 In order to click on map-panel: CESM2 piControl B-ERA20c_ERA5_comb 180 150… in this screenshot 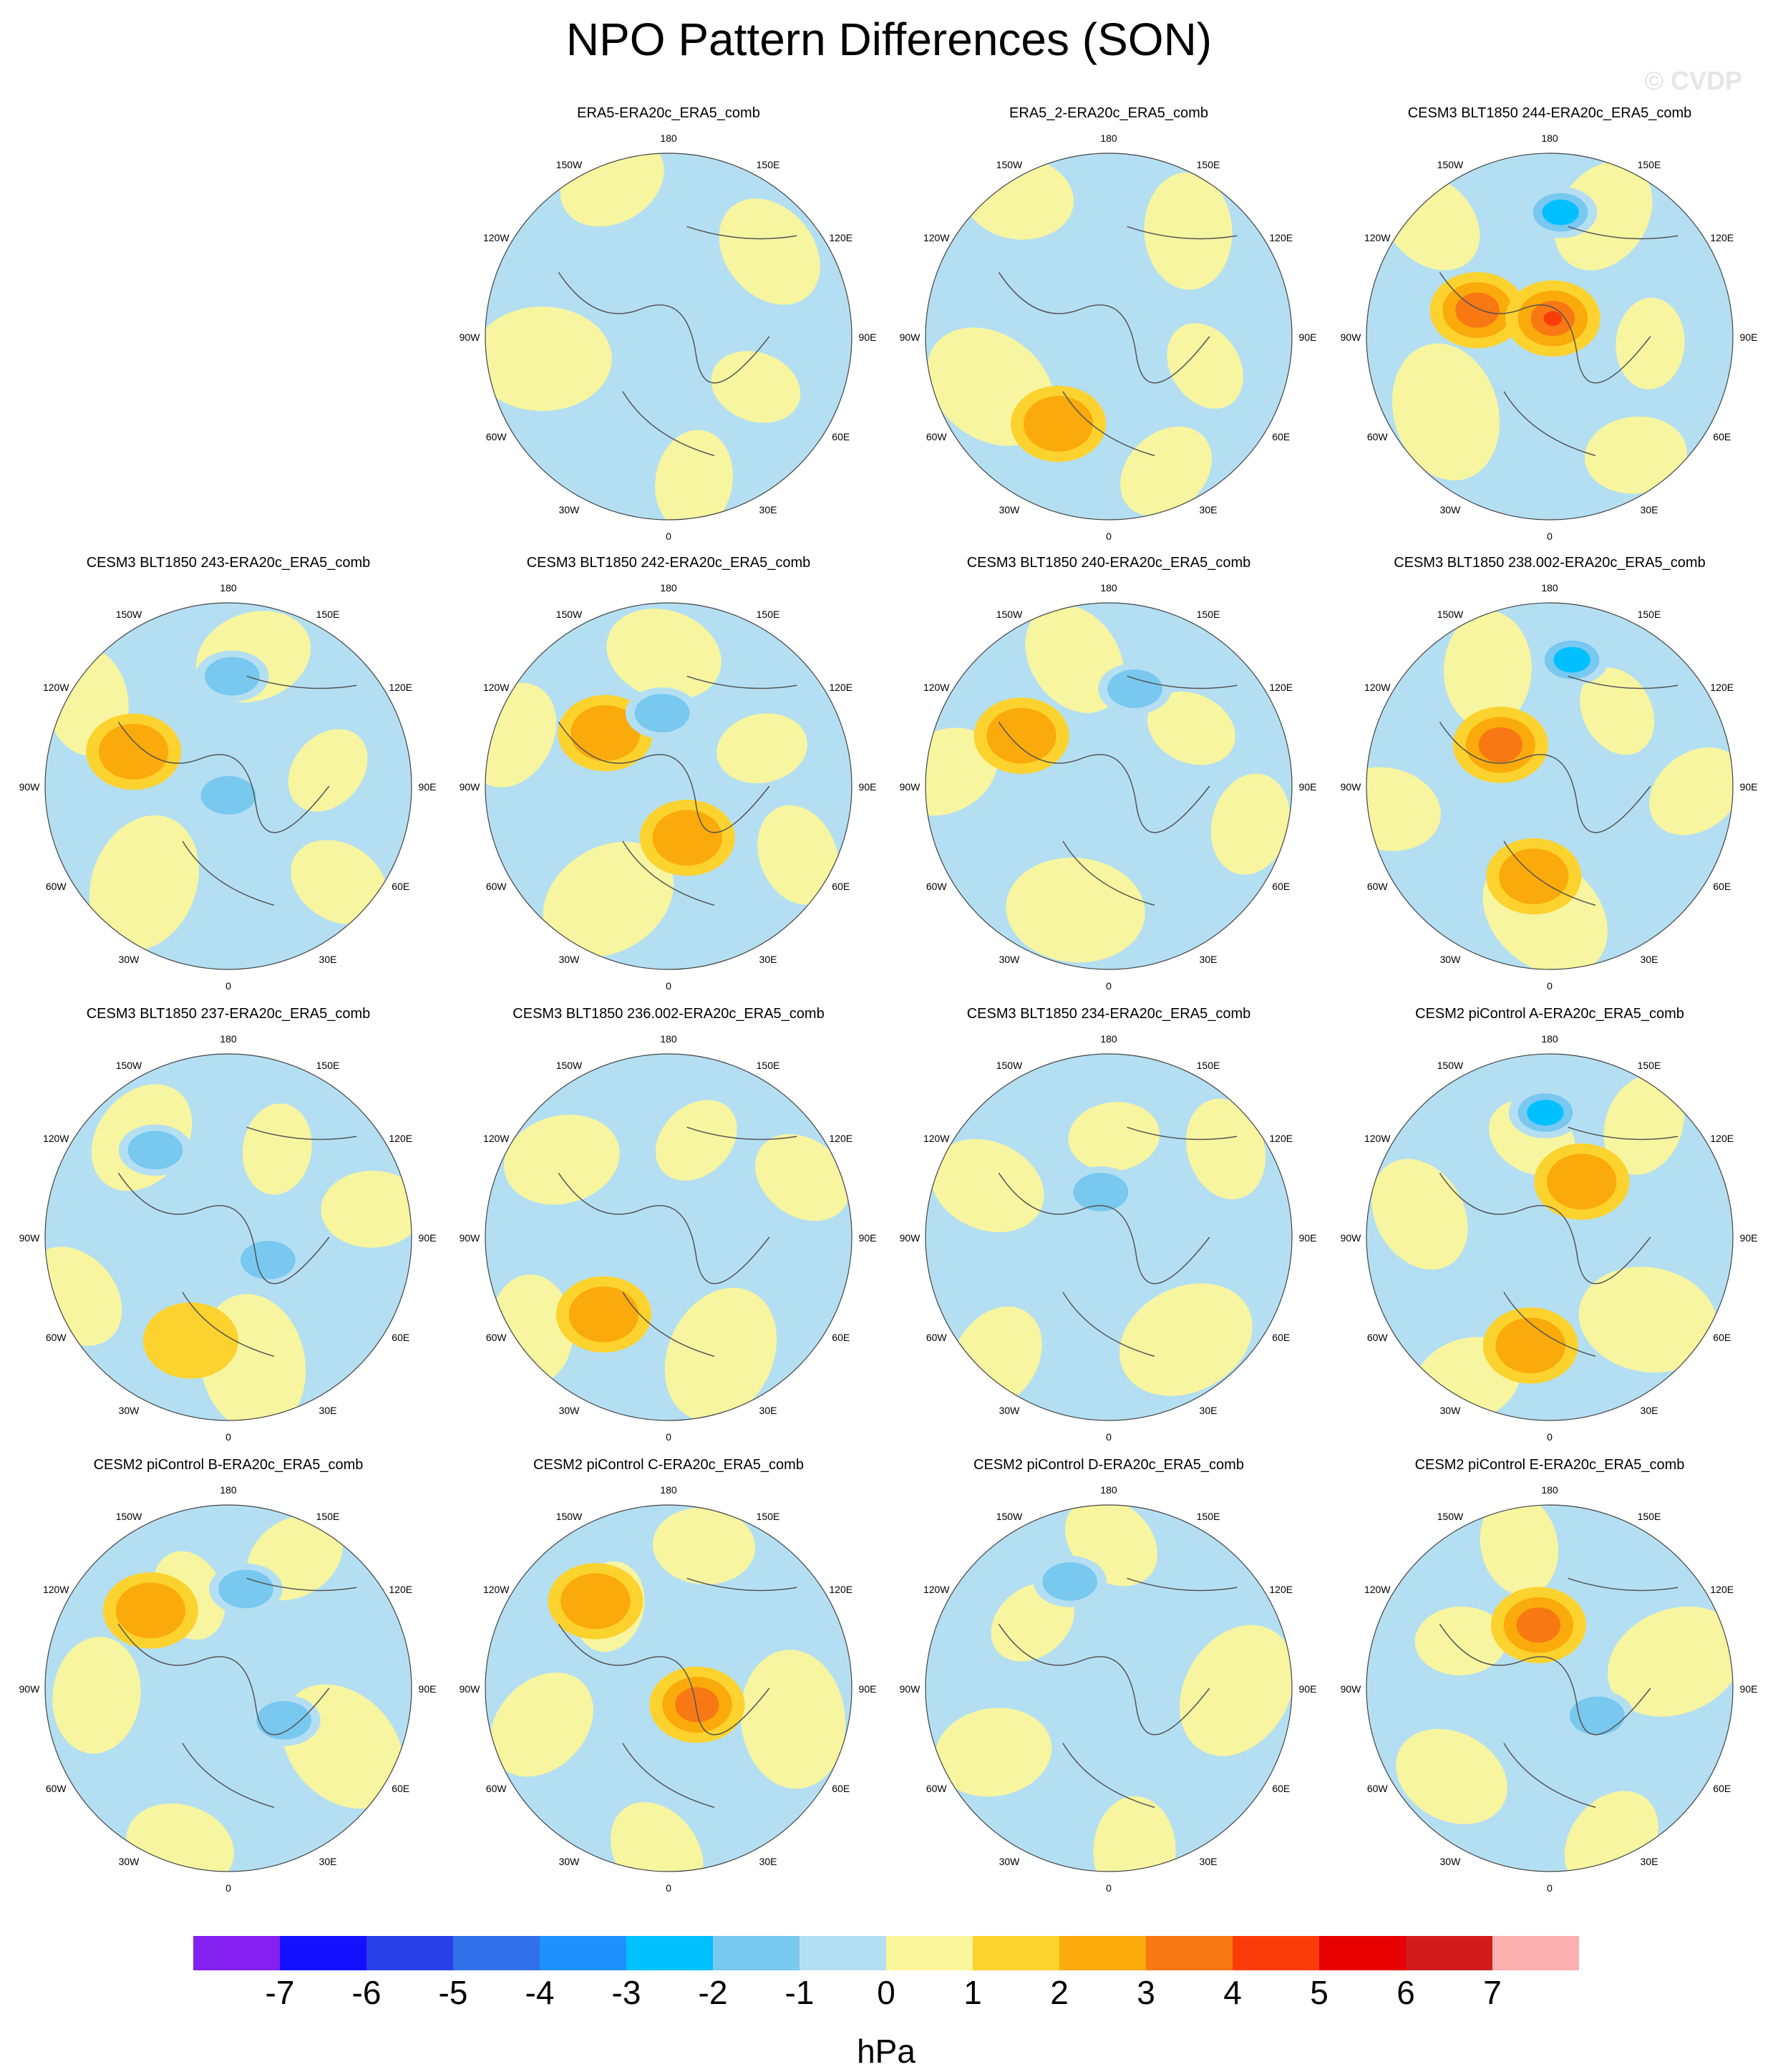, I will do `click(228, 1675)`.